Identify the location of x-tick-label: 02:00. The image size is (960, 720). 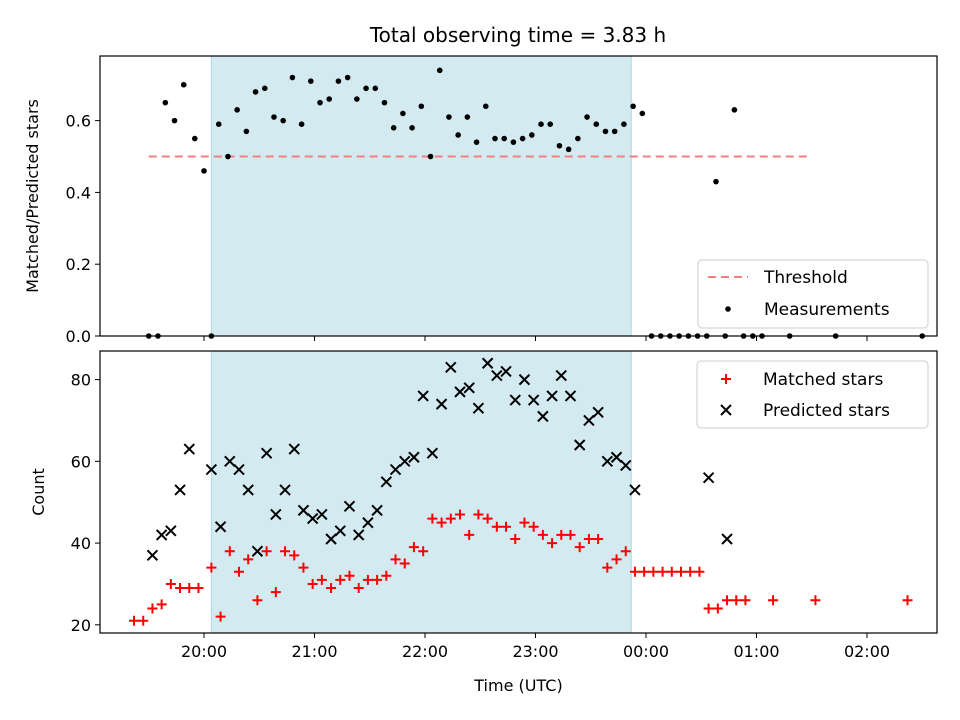
(867, 651).